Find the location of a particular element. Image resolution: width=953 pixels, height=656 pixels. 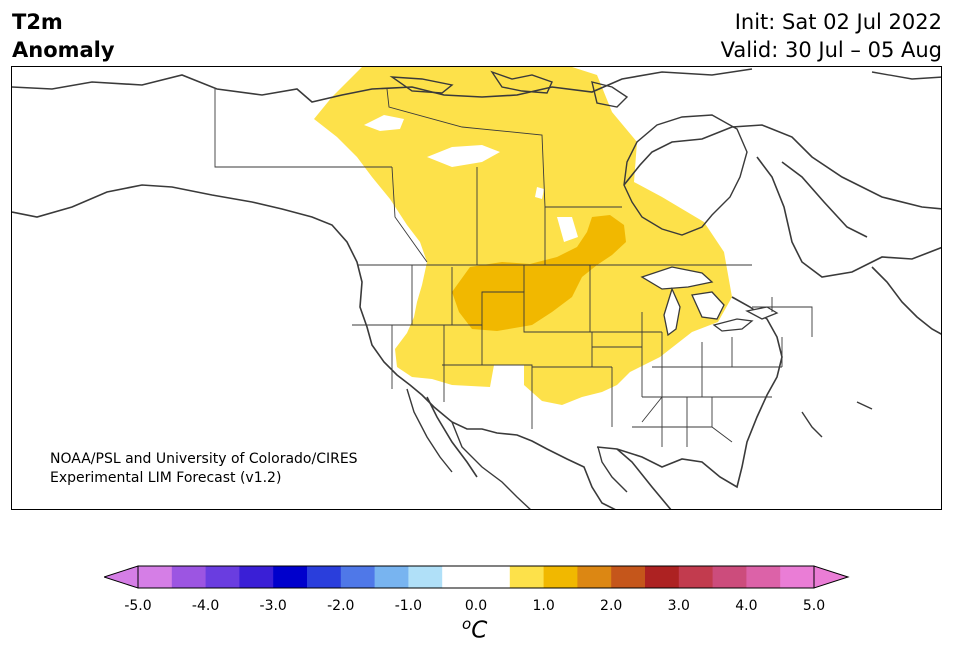

title-line-1: T2m is located at coordinates (37, 22).